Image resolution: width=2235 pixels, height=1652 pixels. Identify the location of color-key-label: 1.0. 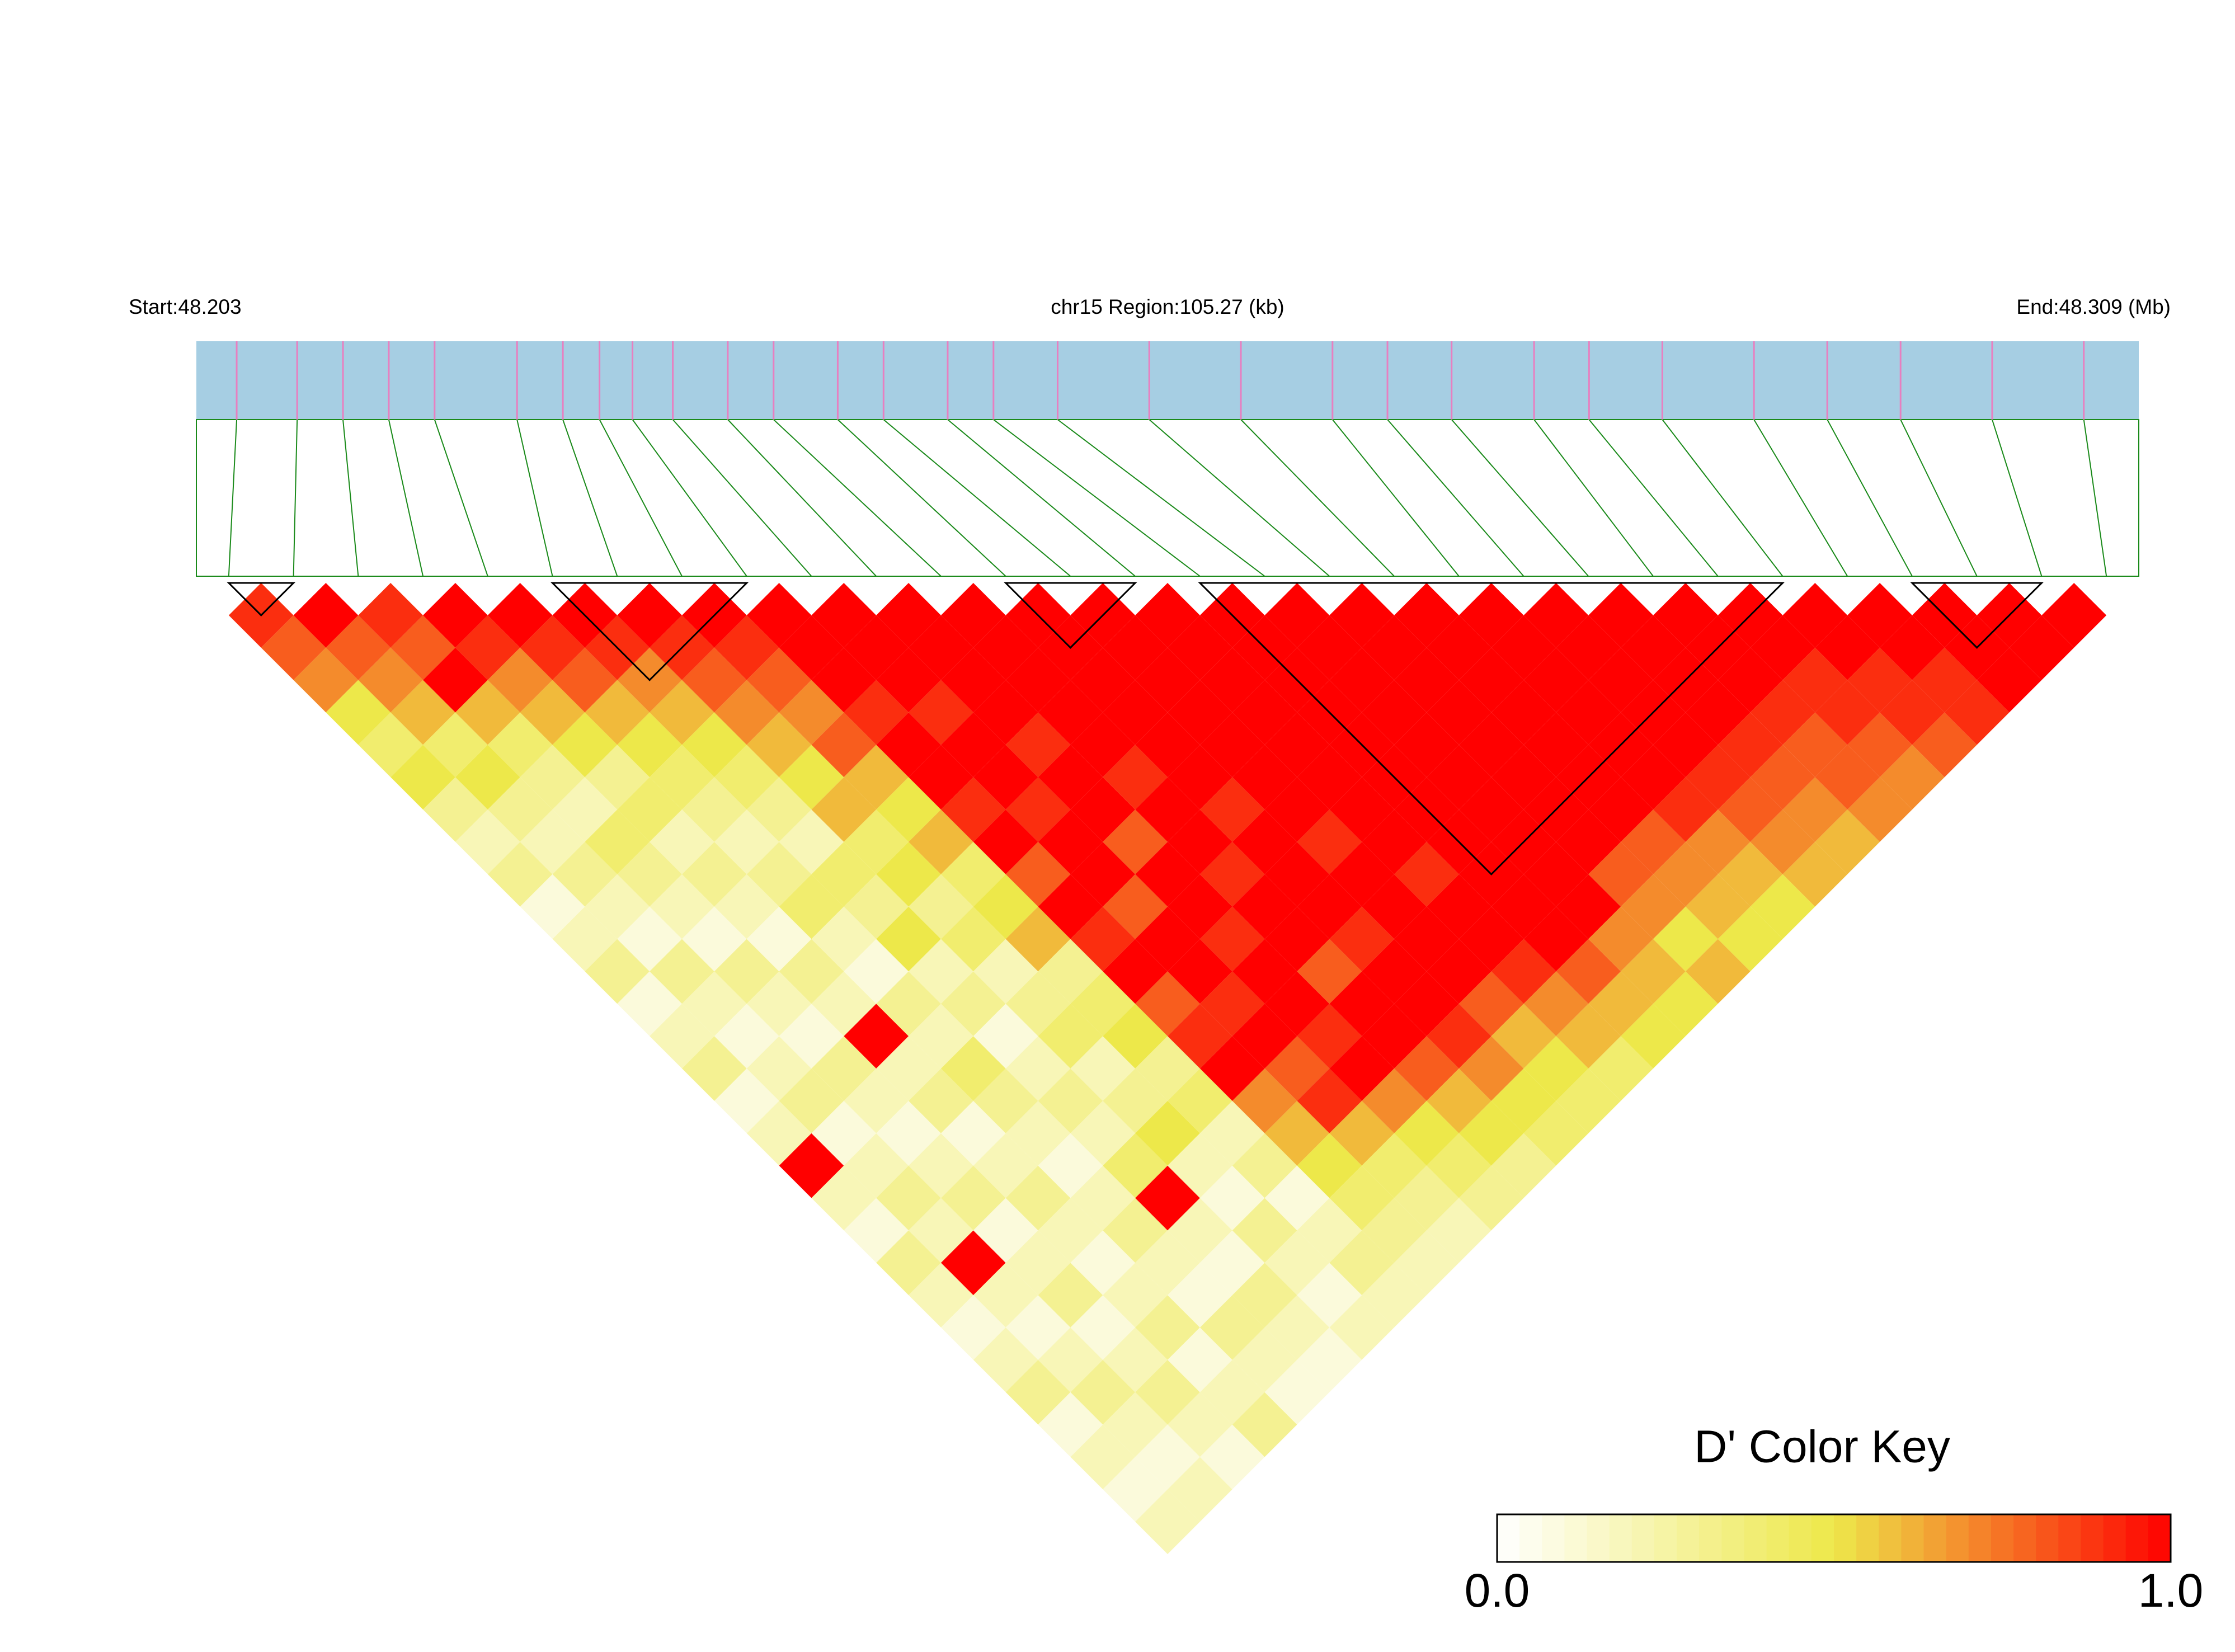
(2171, 1591).